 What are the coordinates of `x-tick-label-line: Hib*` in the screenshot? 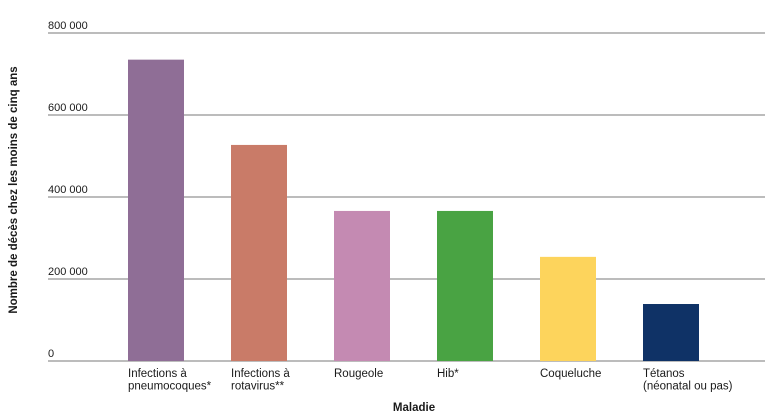 It's located at (448, 374).